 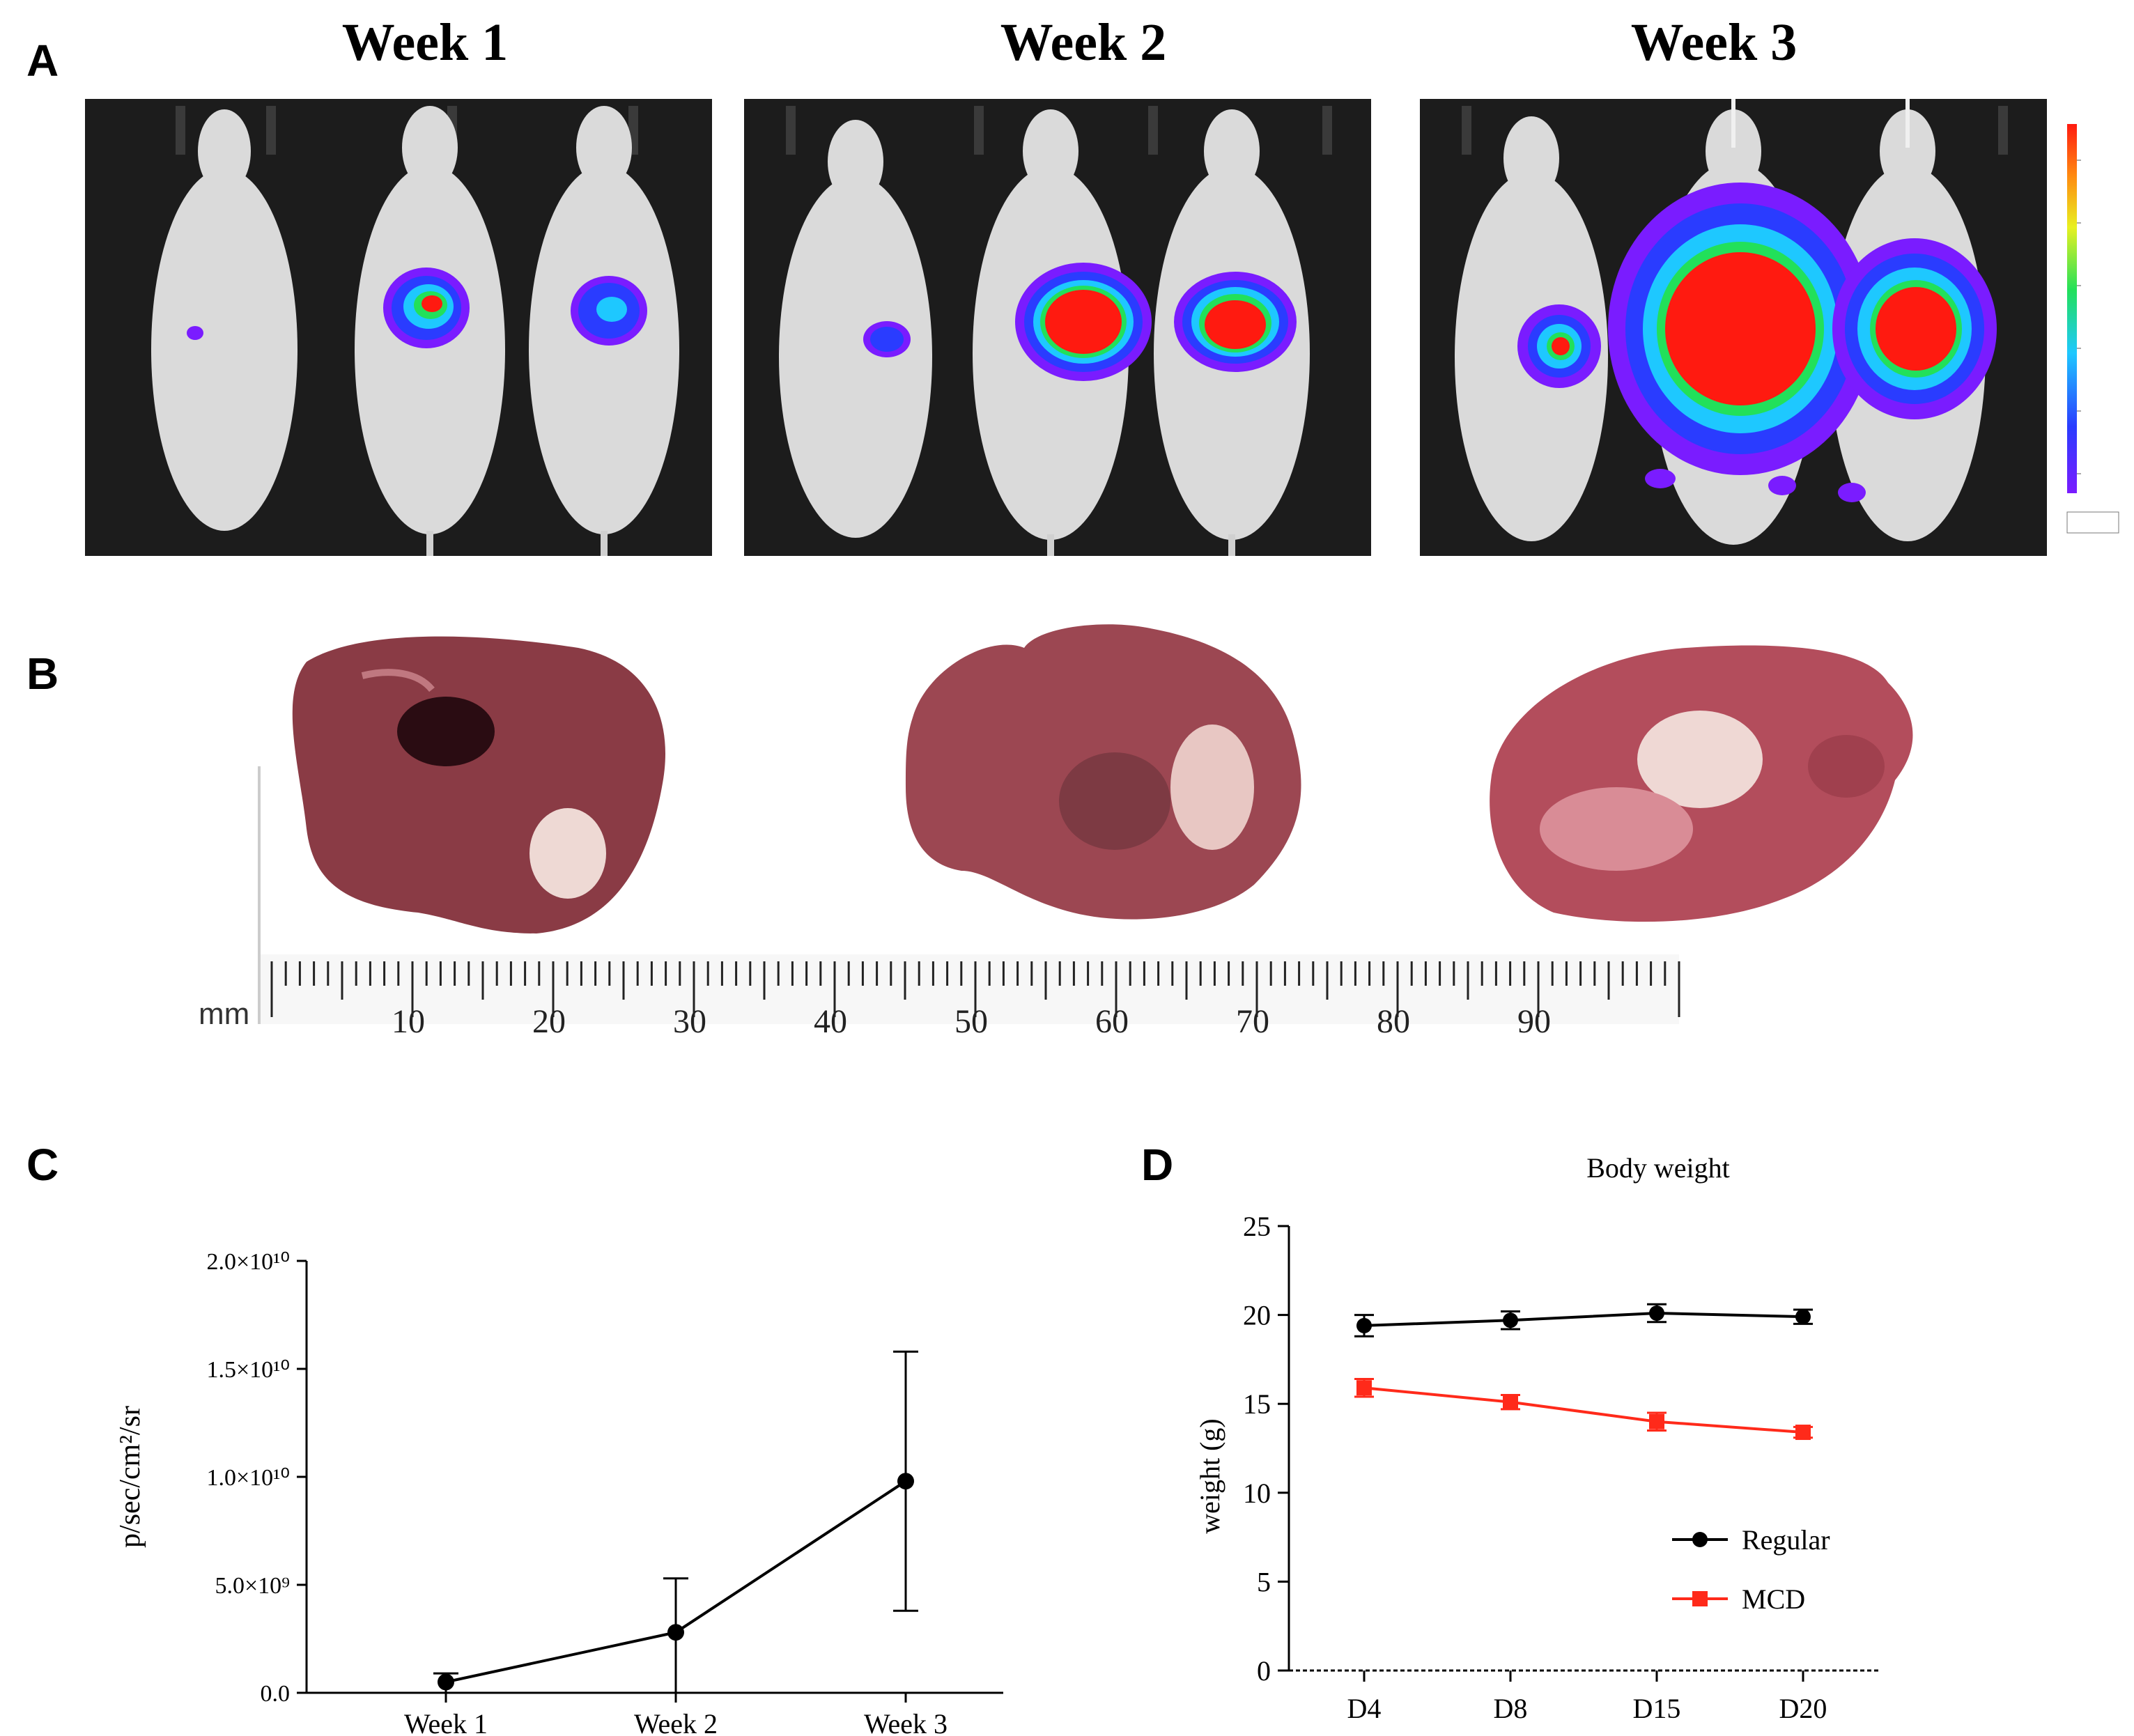 I want to click on panel-label-d: D, so click(x=1157, y=1165).